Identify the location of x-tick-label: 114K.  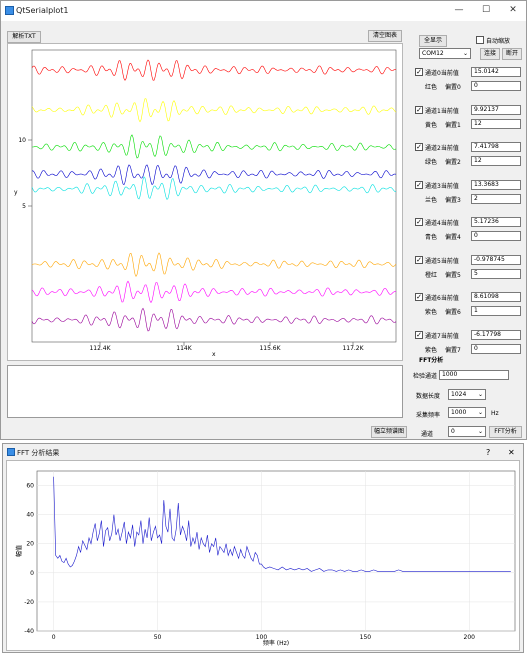
(184, 348).